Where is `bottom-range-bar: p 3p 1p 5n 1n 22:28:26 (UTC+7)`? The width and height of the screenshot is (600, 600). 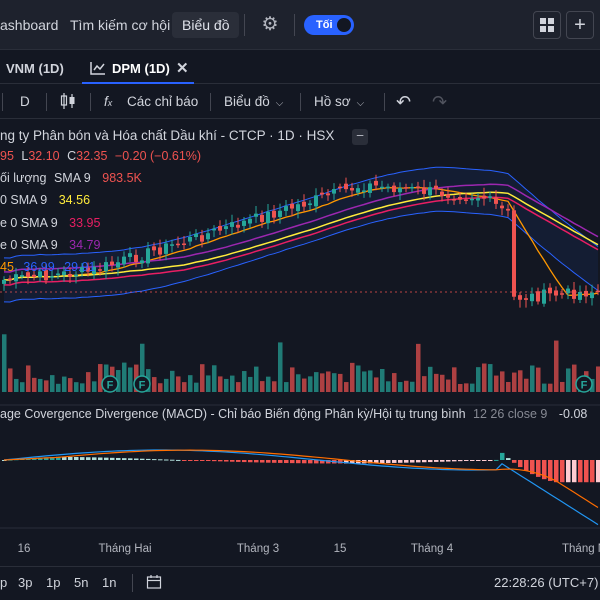 bottom-range-bar: p 3p 1p 5n 1n 22:28:26 (UTC+7) is located at coordinates (300, 583).